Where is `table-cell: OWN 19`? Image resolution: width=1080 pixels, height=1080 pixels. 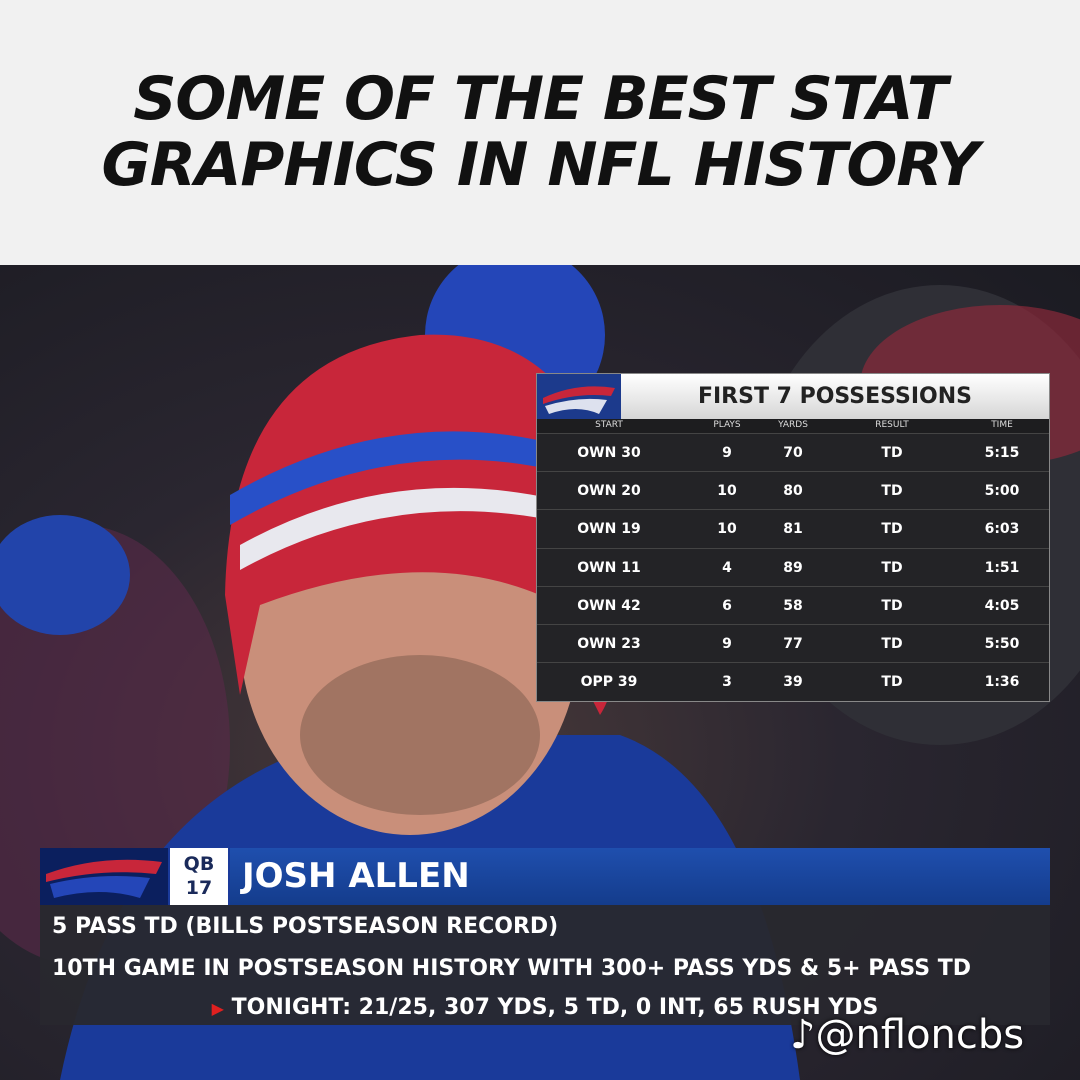 table-cell: OWN 19 is located at coordinates (609, 529).